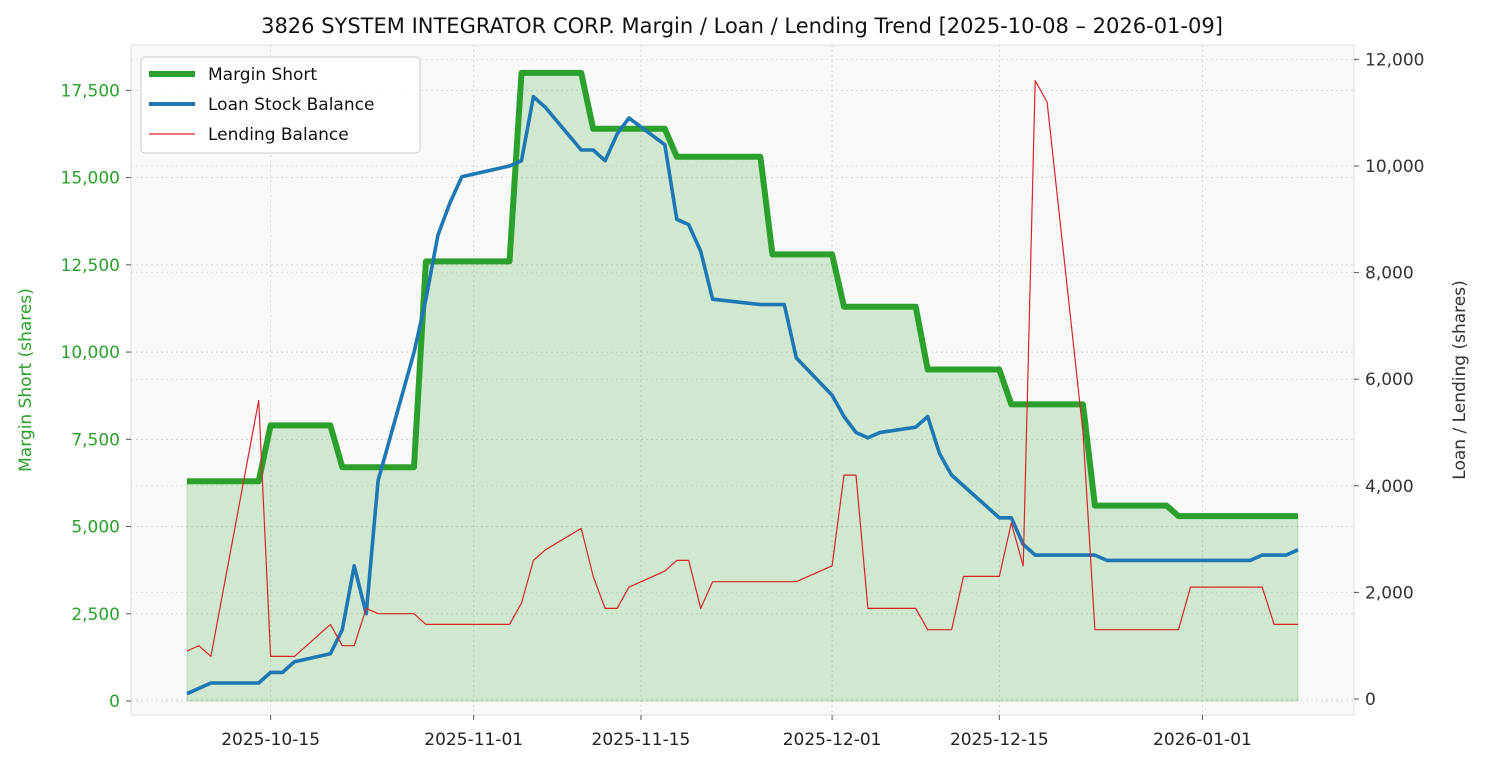  I want to click on y-left-tick-label: 10,000, so click(90, 353).